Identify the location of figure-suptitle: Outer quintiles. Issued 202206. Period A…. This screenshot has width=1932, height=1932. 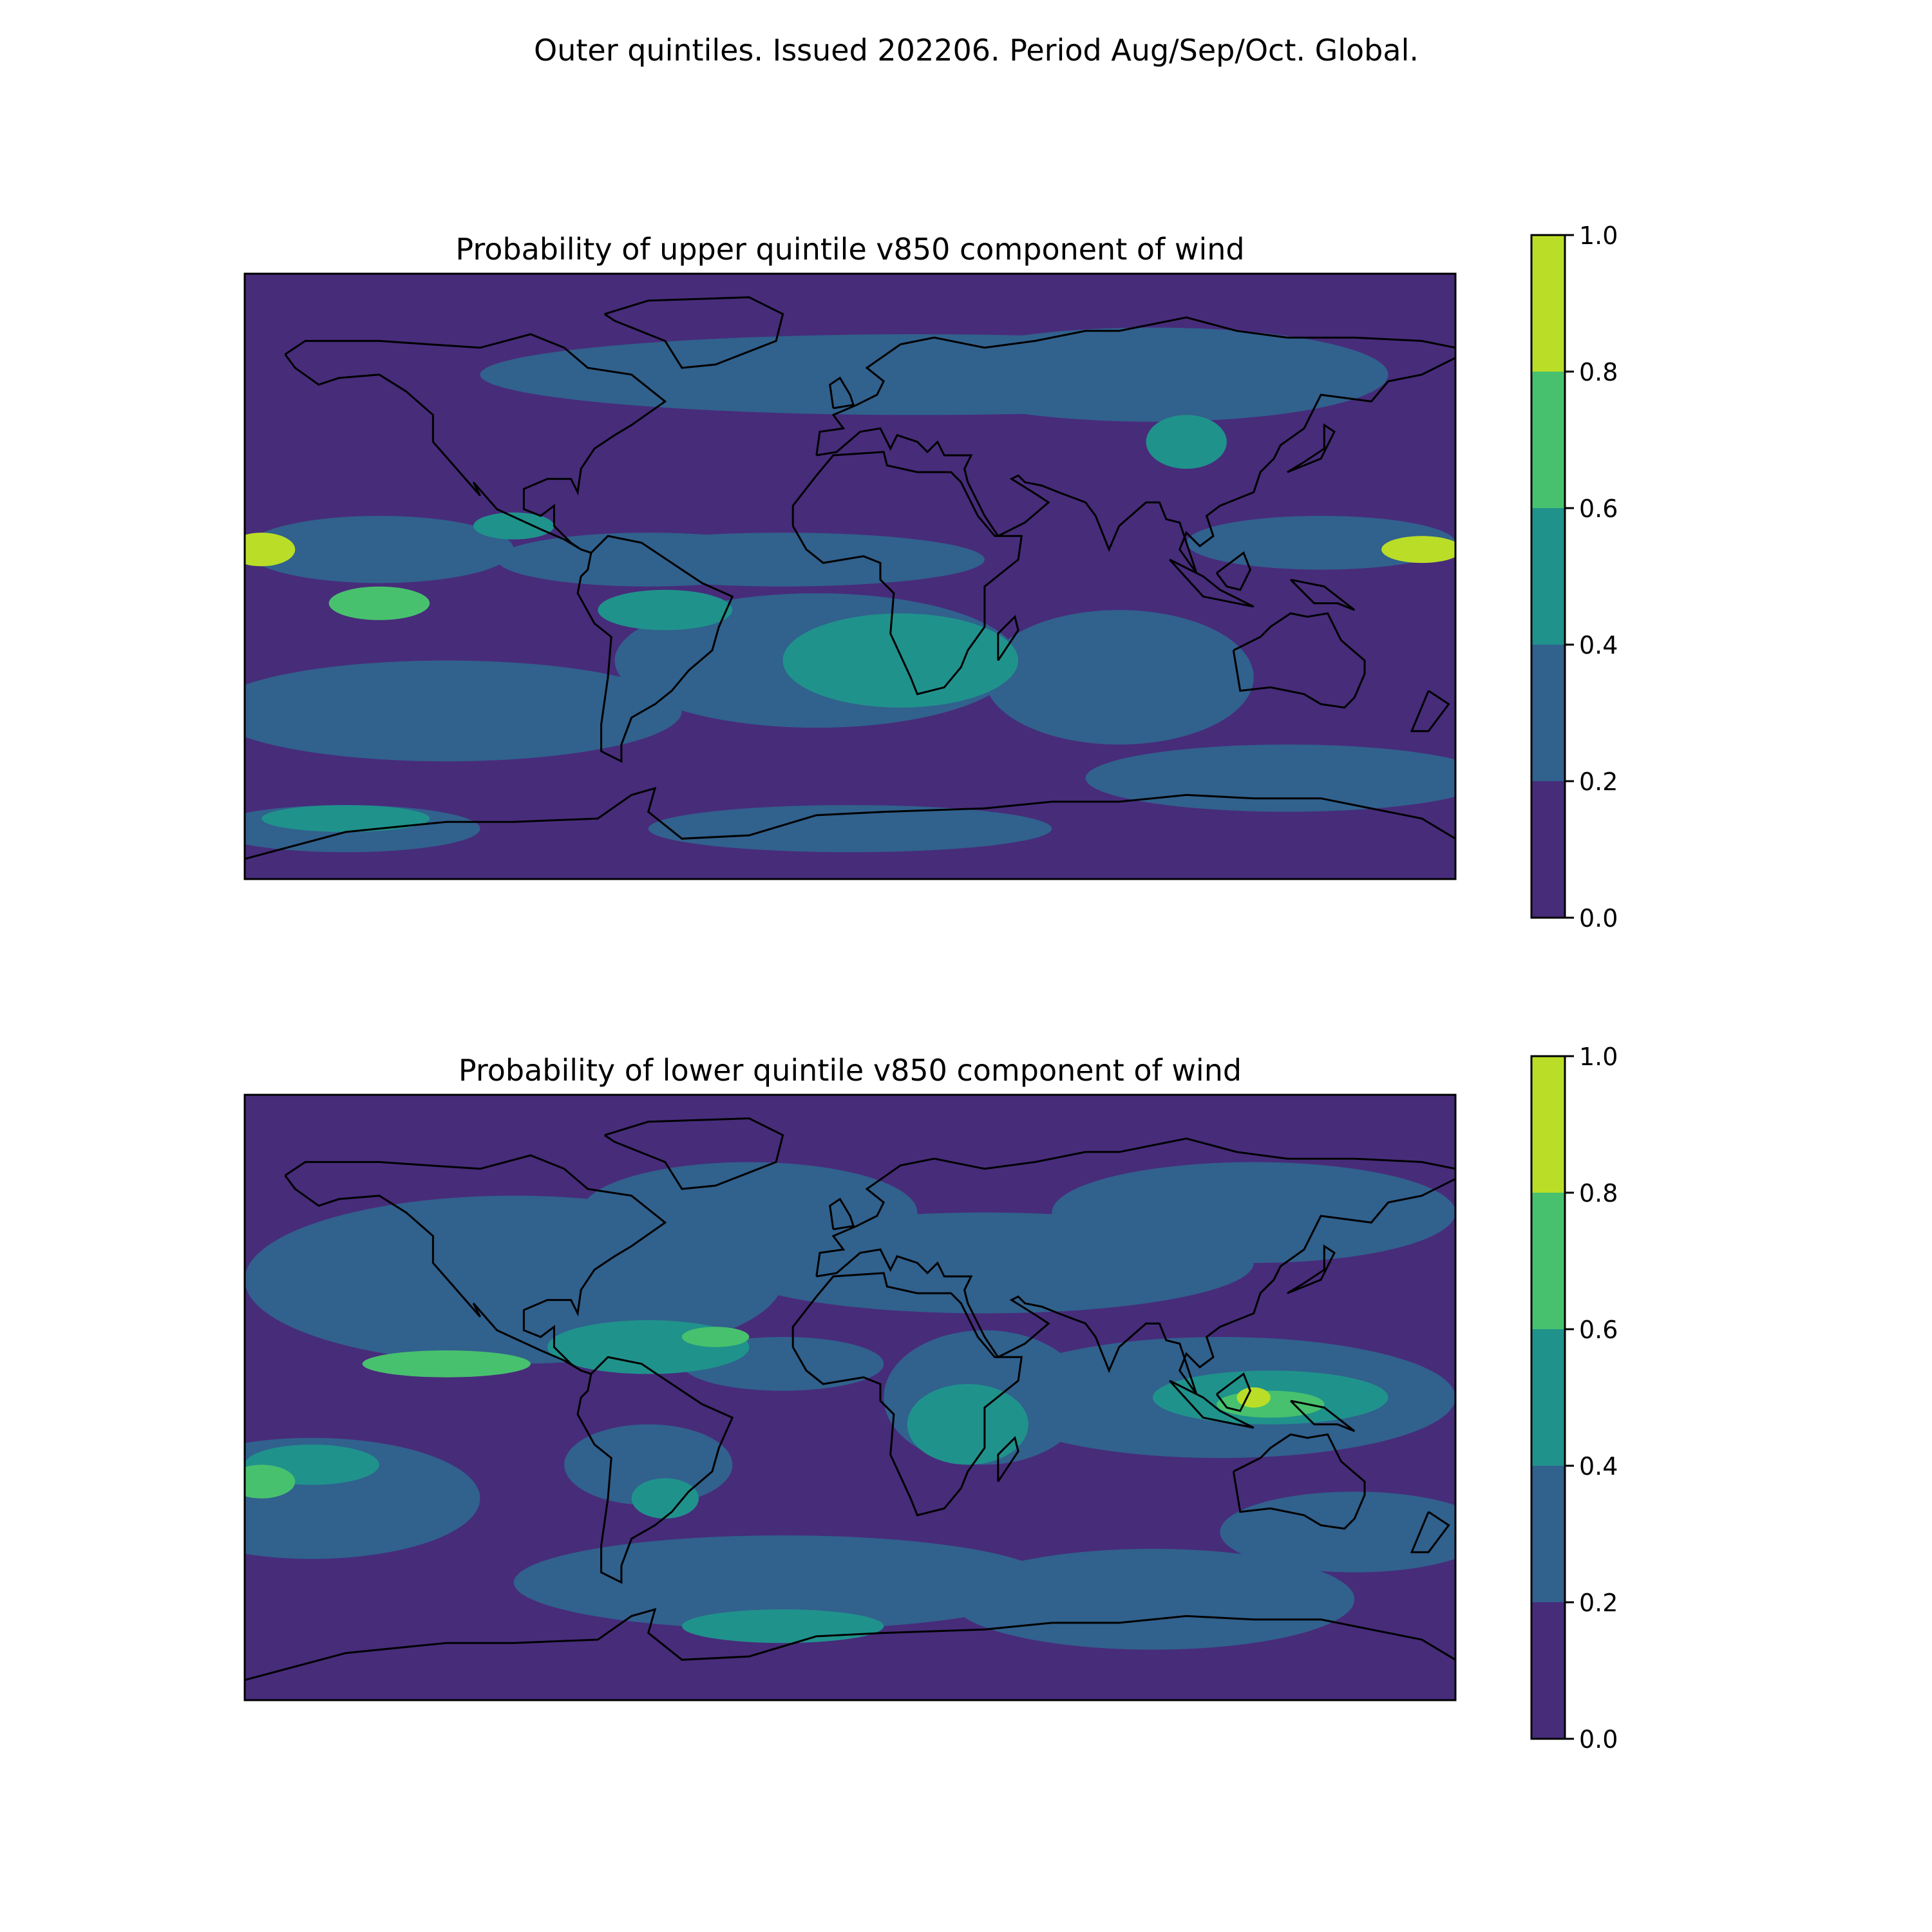
(976, 50).